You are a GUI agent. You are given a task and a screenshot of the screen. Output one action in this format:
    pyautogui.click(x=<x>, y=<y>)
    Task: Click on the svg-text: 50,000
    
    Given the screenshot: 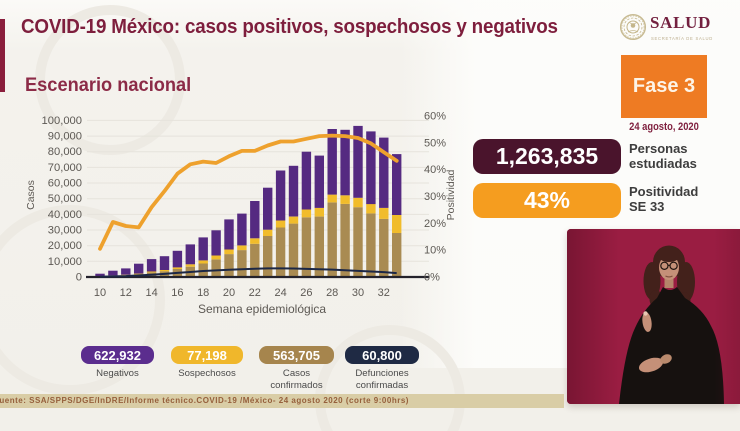 What is the action you would take?
    pyautogui.click(x=65, y=199)
    